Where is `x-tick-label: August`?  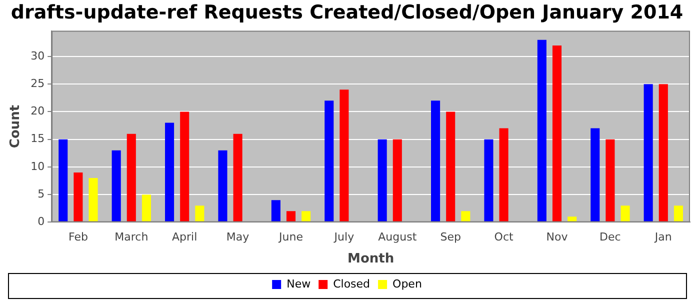 x-tick-label: August is located at coordinates (398, 237).